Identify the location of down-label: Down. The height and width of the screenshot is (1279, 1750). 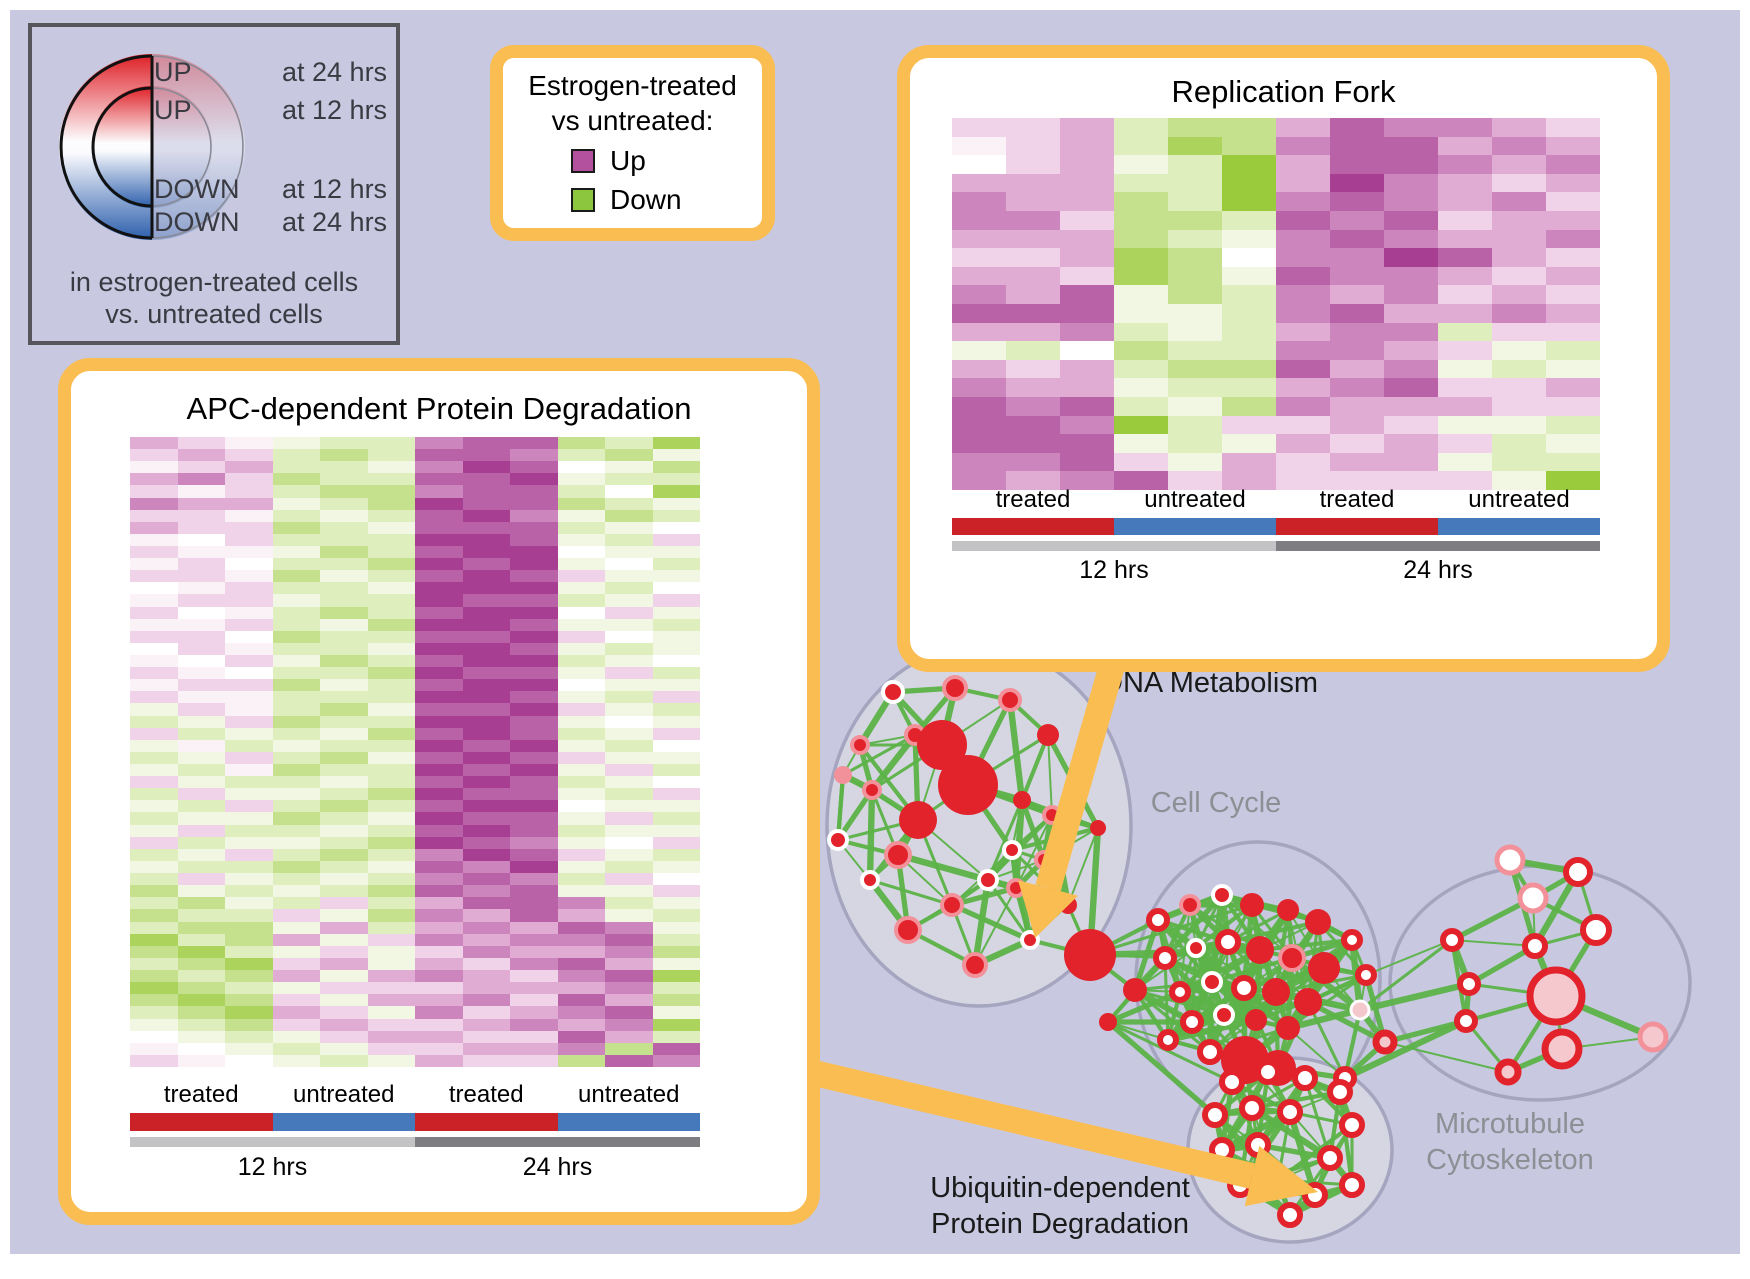
(646, 199).